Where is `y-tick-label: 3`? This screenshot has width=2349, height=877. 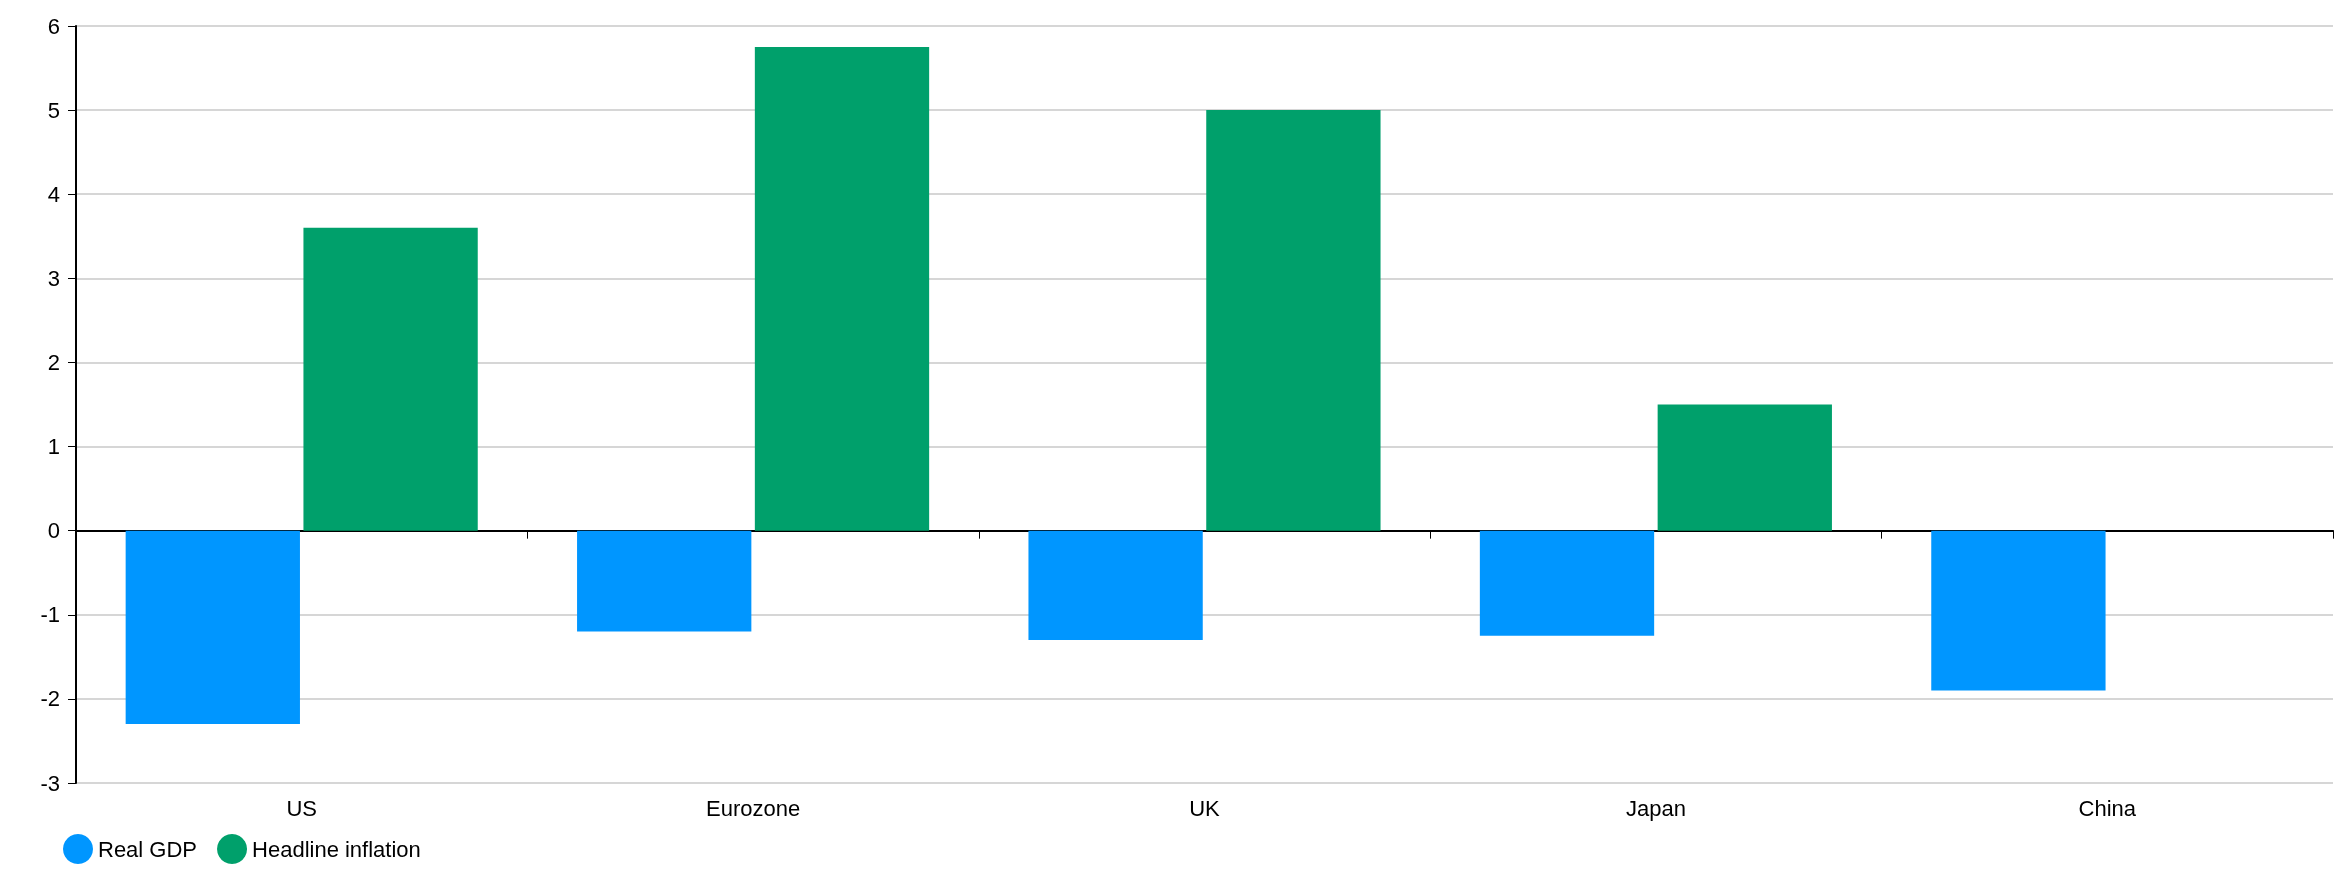 y-tick-label: 3 is located at coordinates (53, 278).